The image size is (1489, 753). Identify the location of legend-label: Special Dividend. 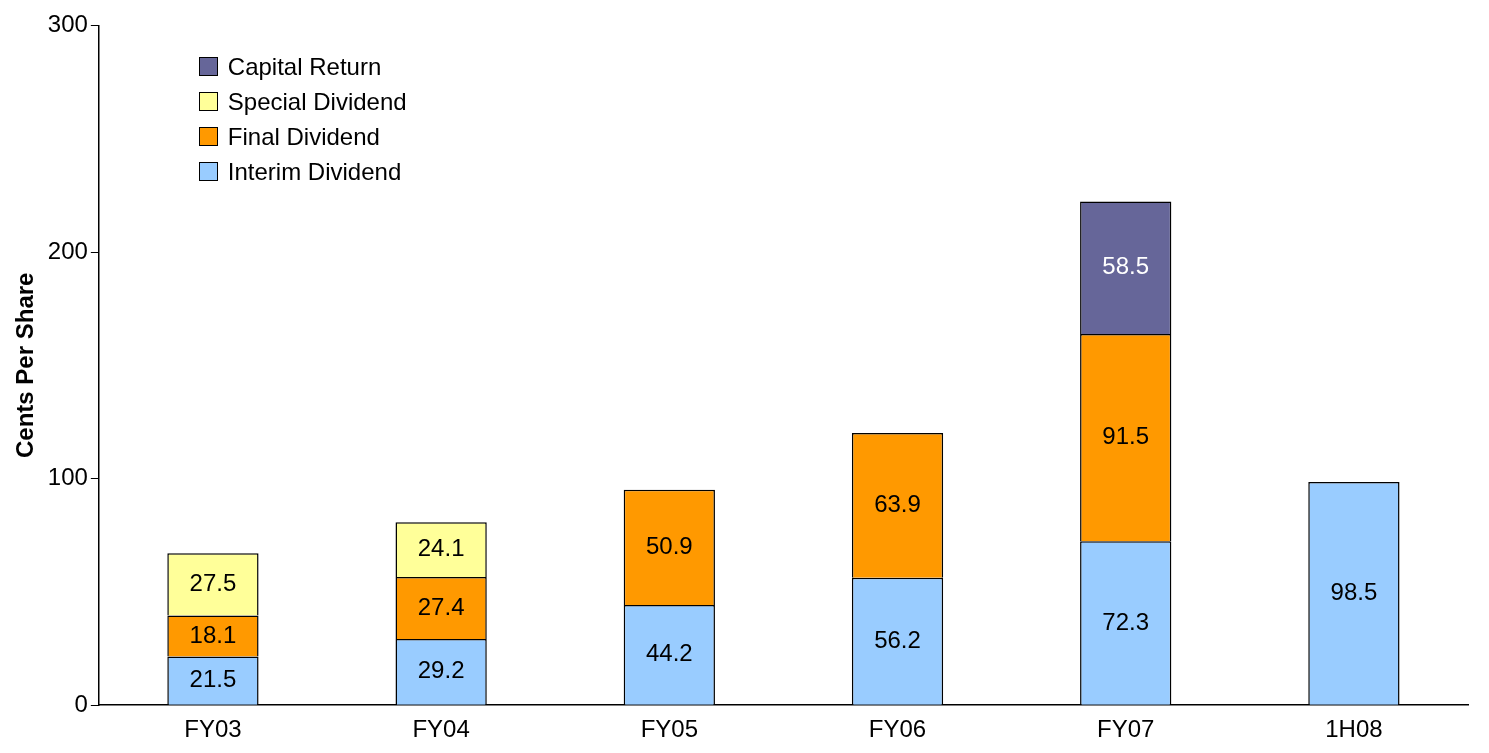
(317, 101).